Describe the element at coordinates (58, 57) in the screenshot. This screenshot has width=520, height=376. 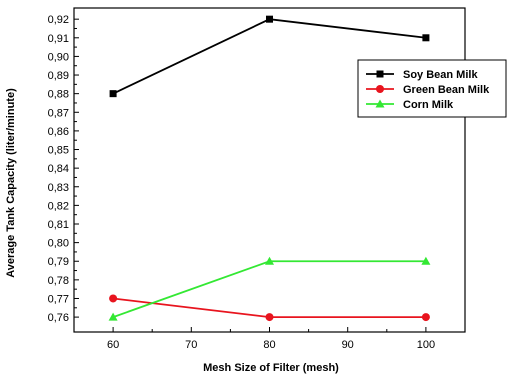
I see `y-tick-label: 0,90` at that location.